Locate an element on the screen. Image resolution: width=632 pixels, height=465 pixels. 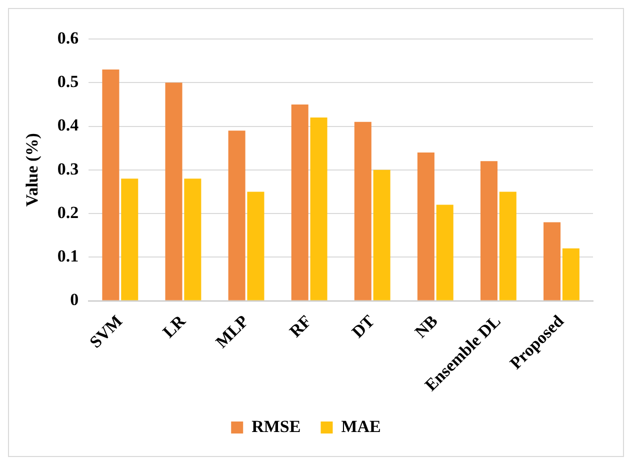
legend-label: MAE is located at coordinates (361, 426).